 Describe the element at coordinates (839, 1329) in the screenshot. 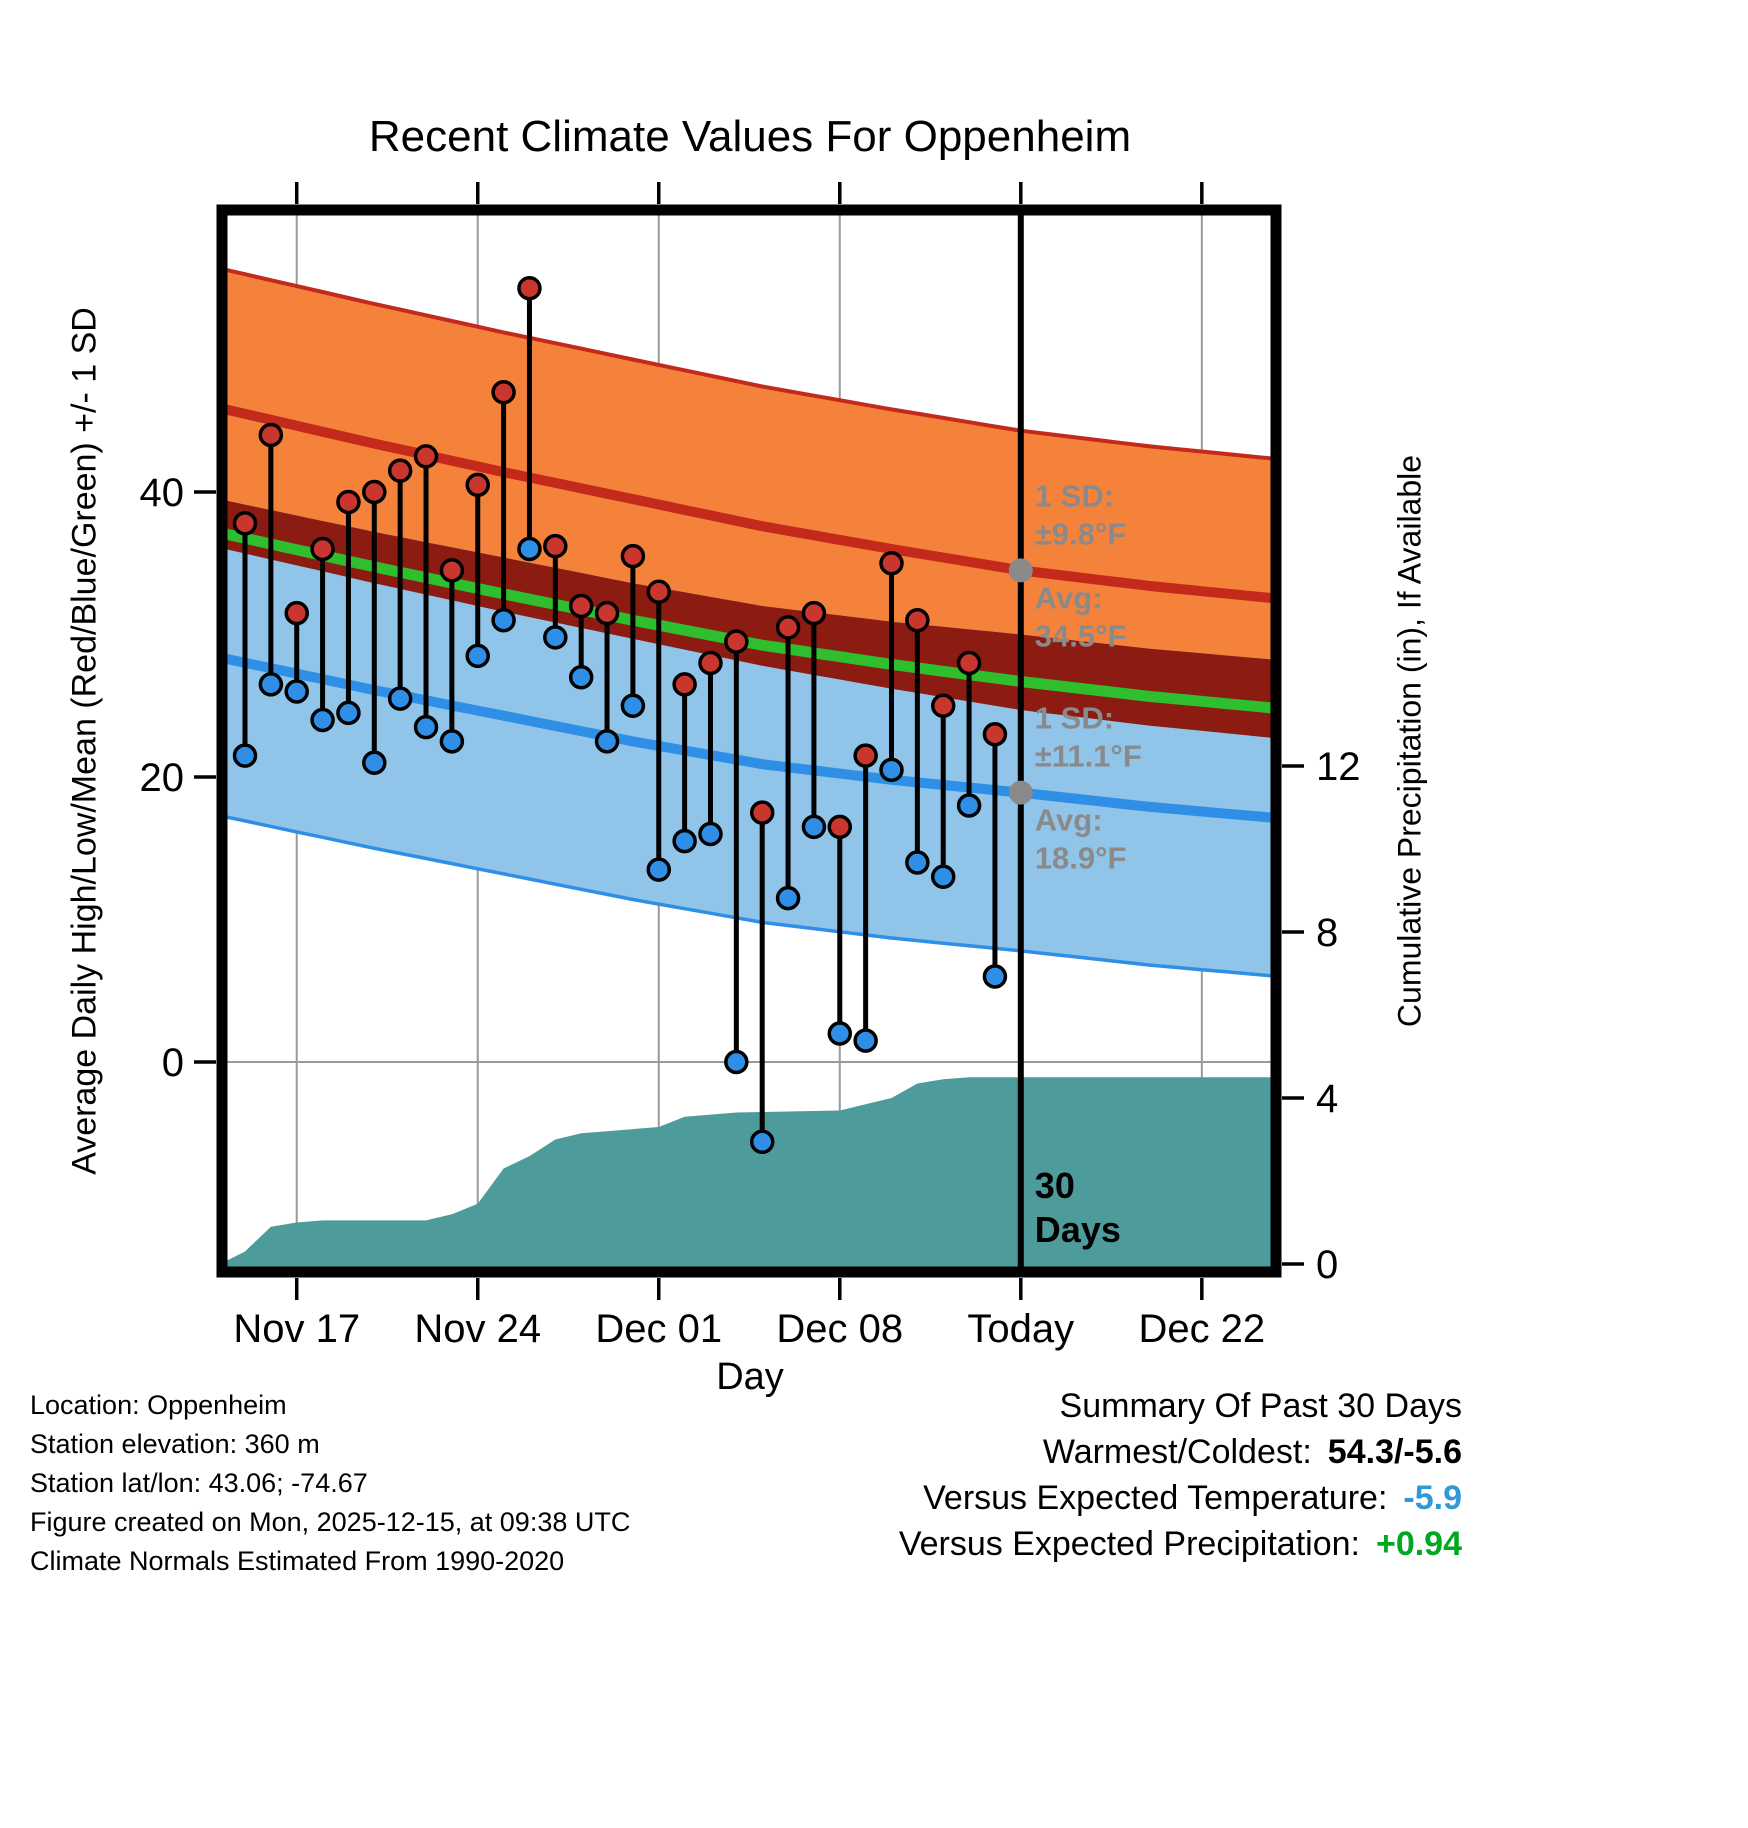

I see `x-tick-label: Dec 08` at that location.